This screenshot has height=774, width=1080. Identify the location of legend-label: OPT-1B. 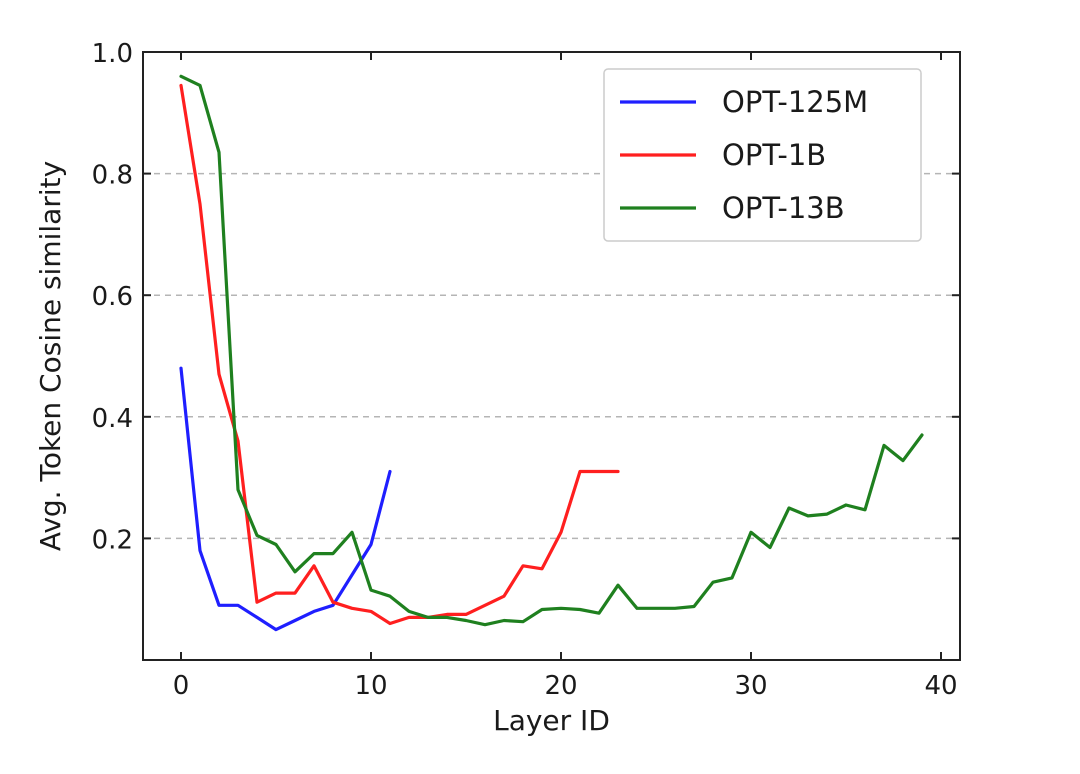
(774, 155).